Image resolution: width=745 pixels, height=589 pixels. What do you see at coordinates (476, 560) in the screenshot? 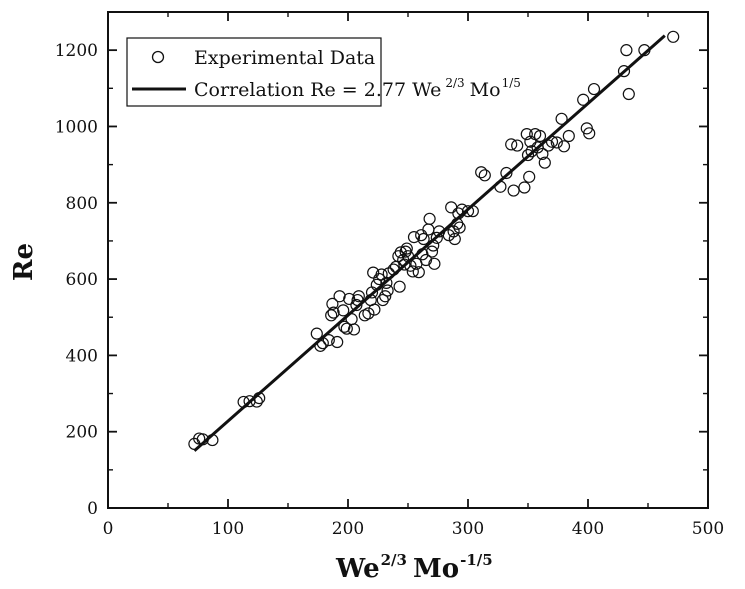
I see `x-axis-title-sup2: -1/5` at bounding box center [476, 560].